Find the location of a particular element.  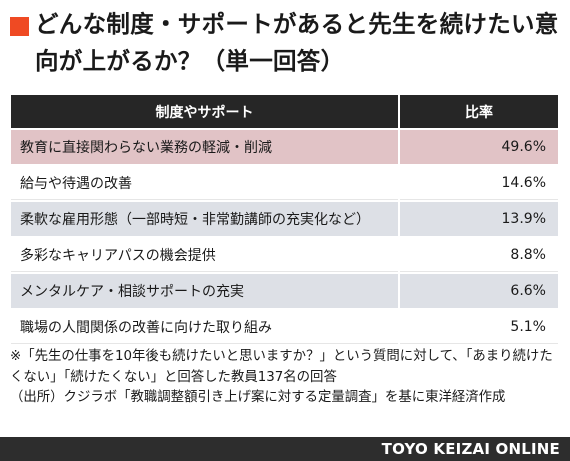

table-header-row: 制度やサポート 比率 is located at coordinates (284, 111).